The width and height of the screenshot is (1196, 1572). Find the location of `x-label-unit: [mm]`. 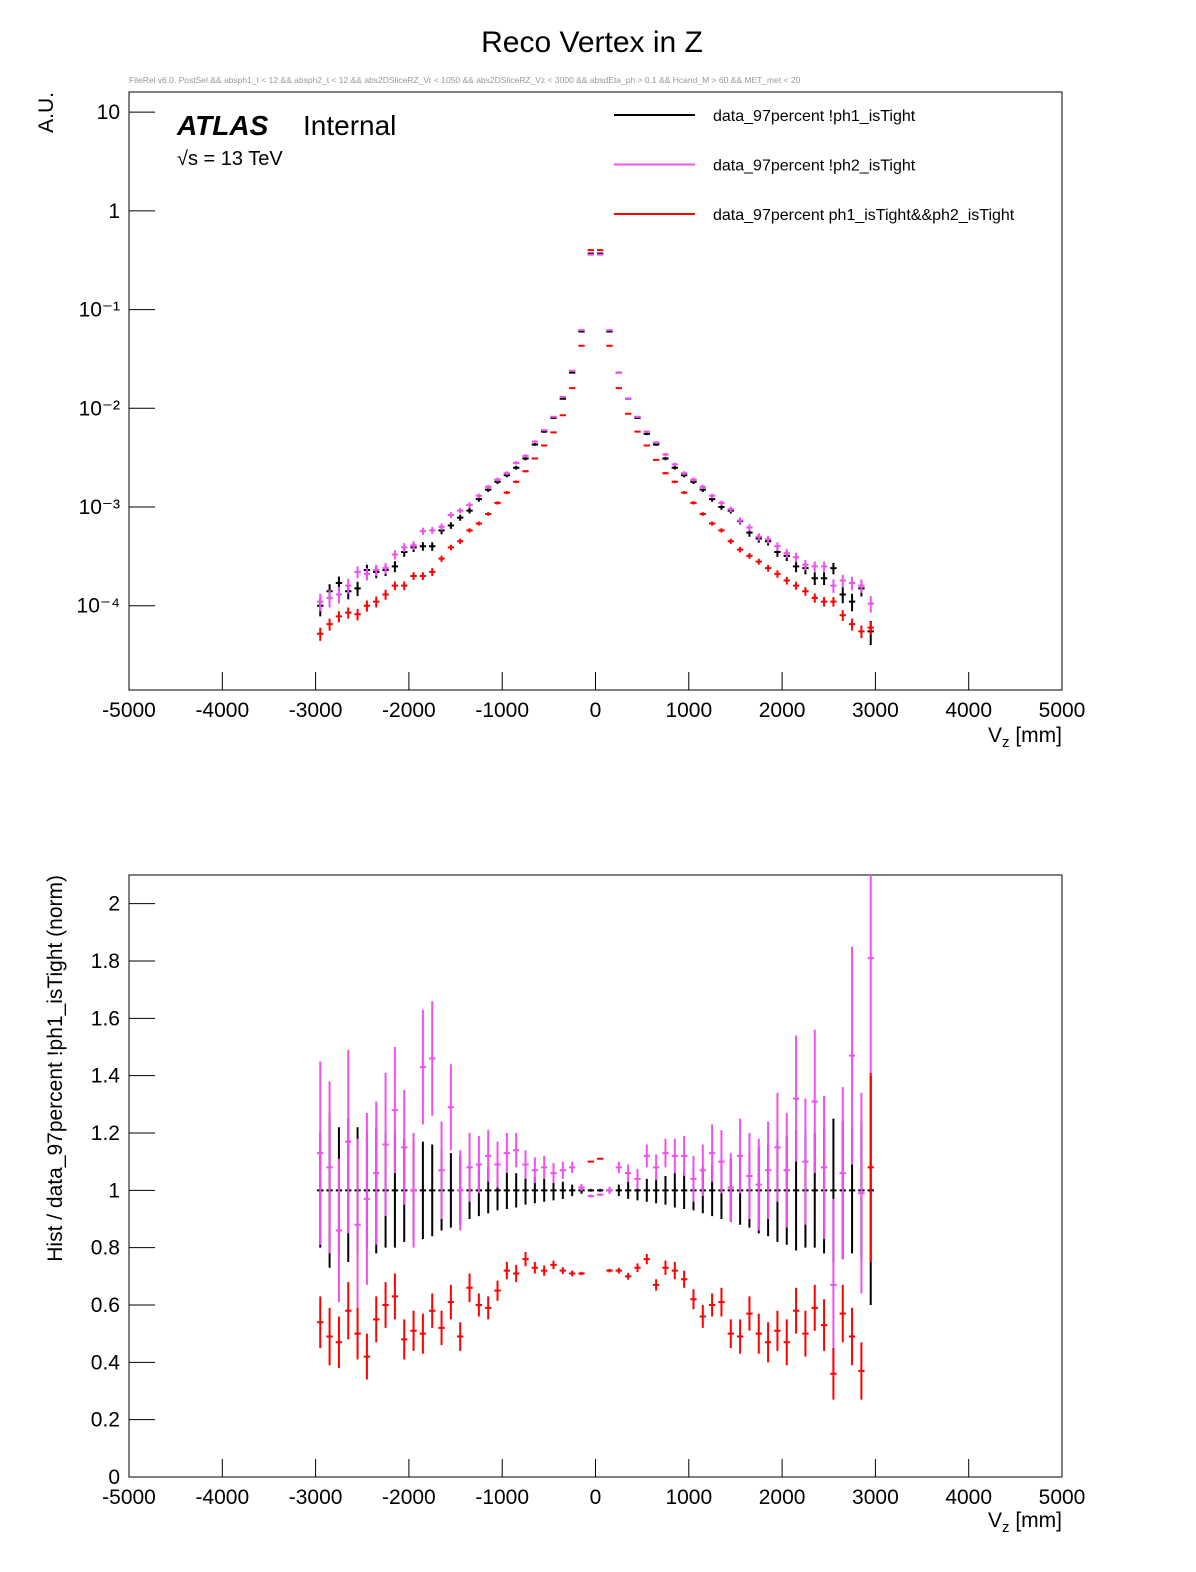

x-label-unit: [mm] is located at coordinates (1036, 735).